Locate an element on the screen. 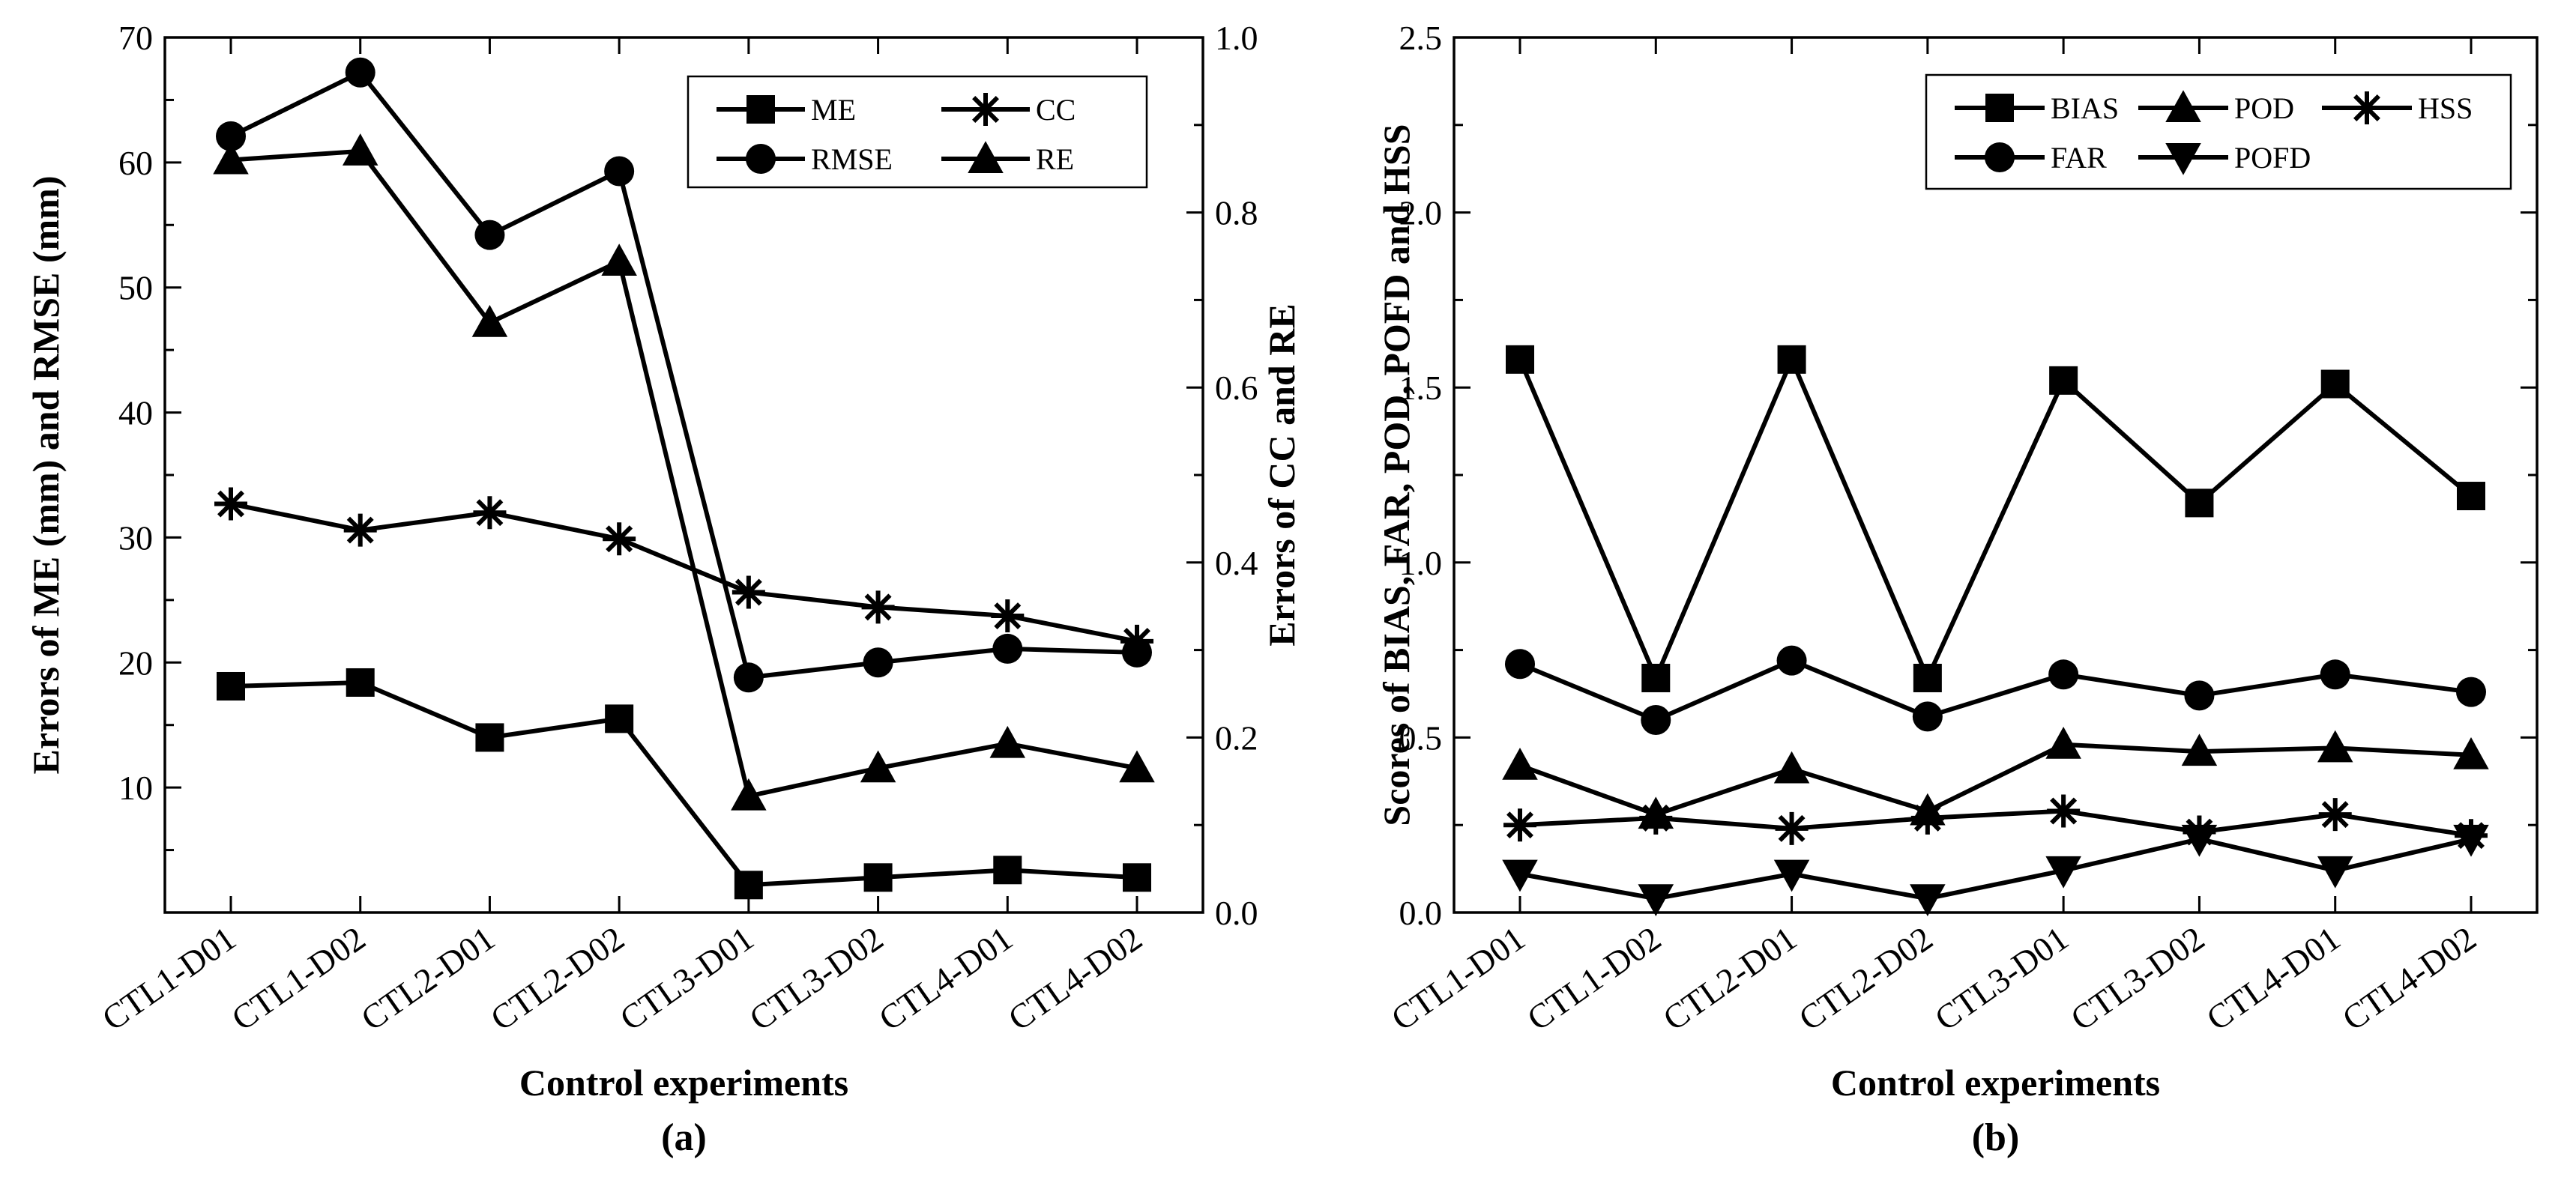  y-tick-label-right: 0.6 is located at coordinates (1236, 388).